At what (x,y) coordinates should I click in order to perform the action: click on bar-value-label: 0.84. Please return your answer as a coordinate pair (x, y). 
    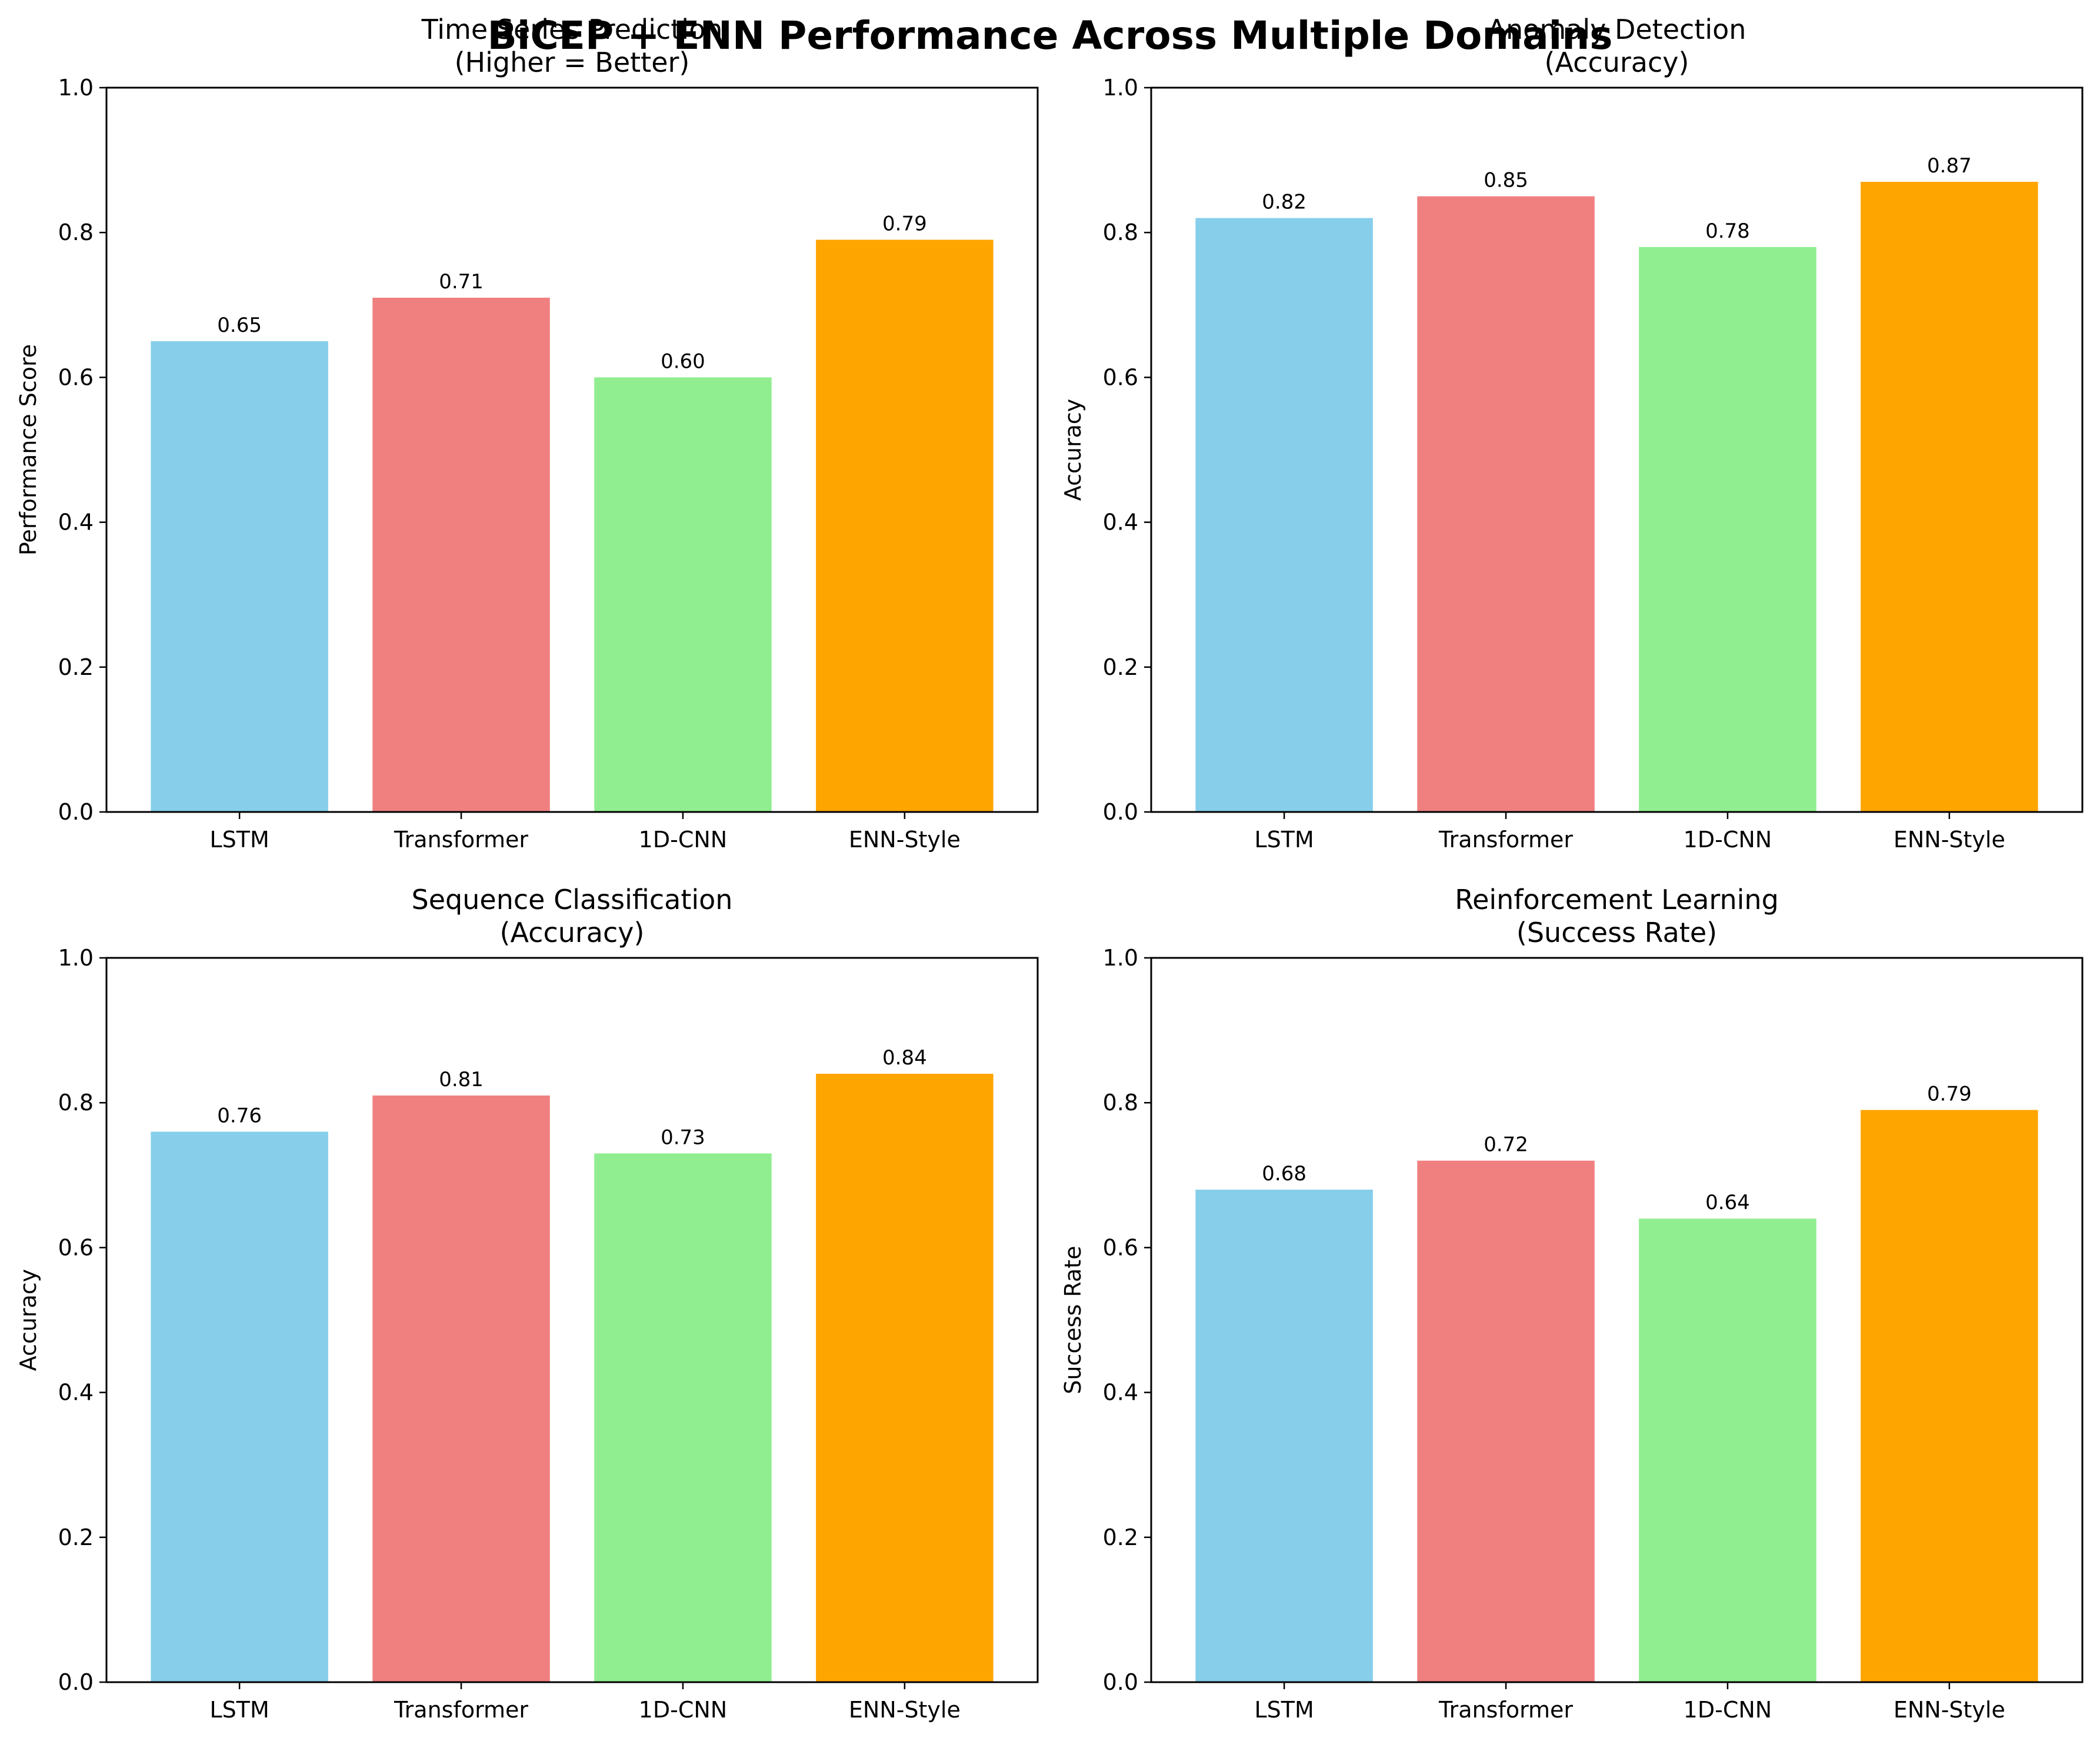
    Looking at the image, I should click on (904, 1058).